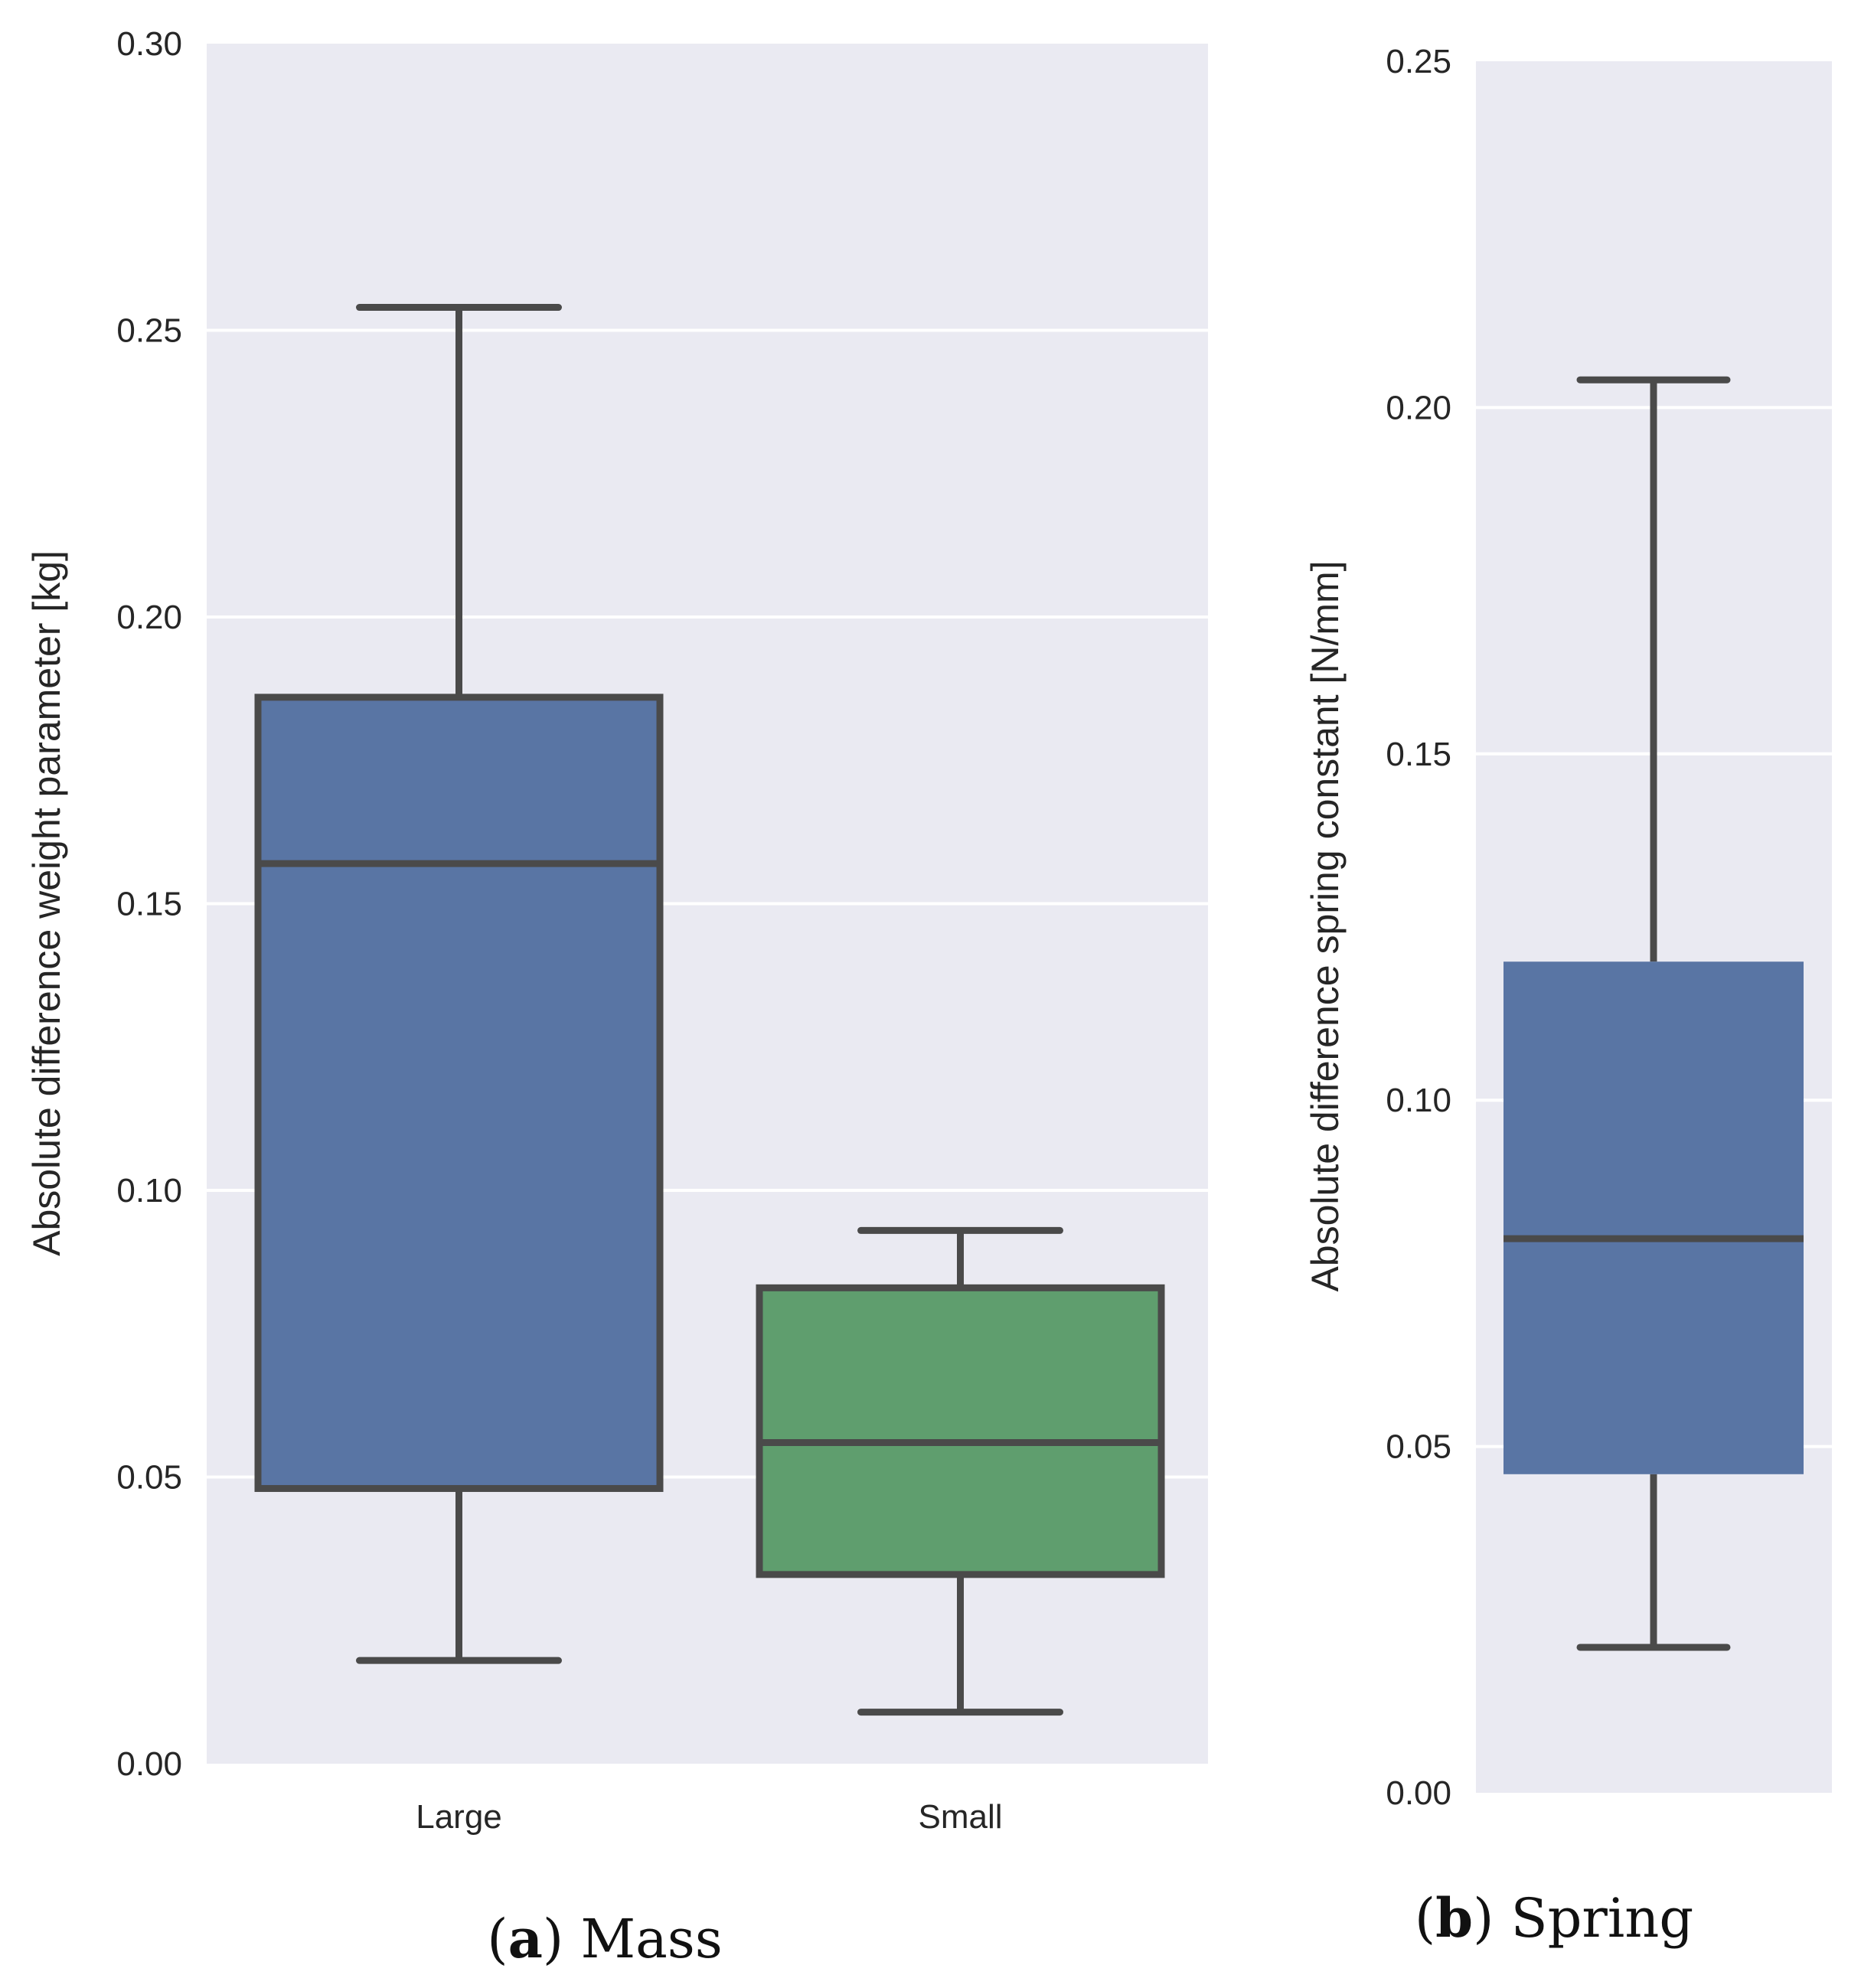 The height and width of the screenshot is (1988, 1861). I want to click on spring-boxes, so click(1653, 1013).